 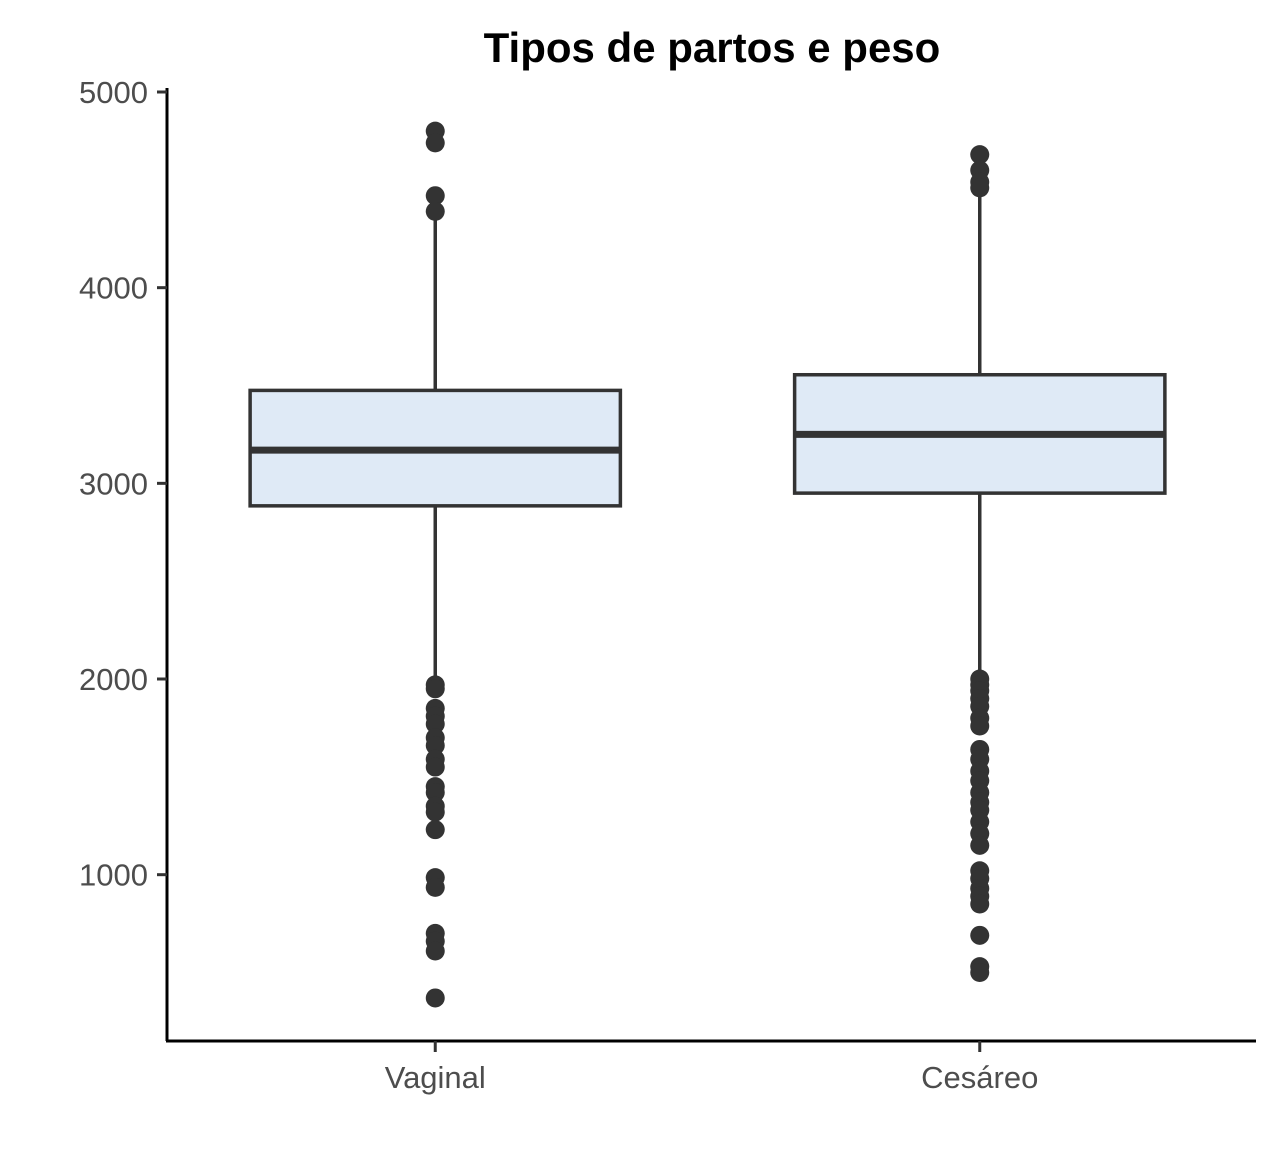 What do you see at coordinates (435, 1077) in the screenshot?
I see `x-tick-label: Vaginal` at bounding box center [435, 1077].